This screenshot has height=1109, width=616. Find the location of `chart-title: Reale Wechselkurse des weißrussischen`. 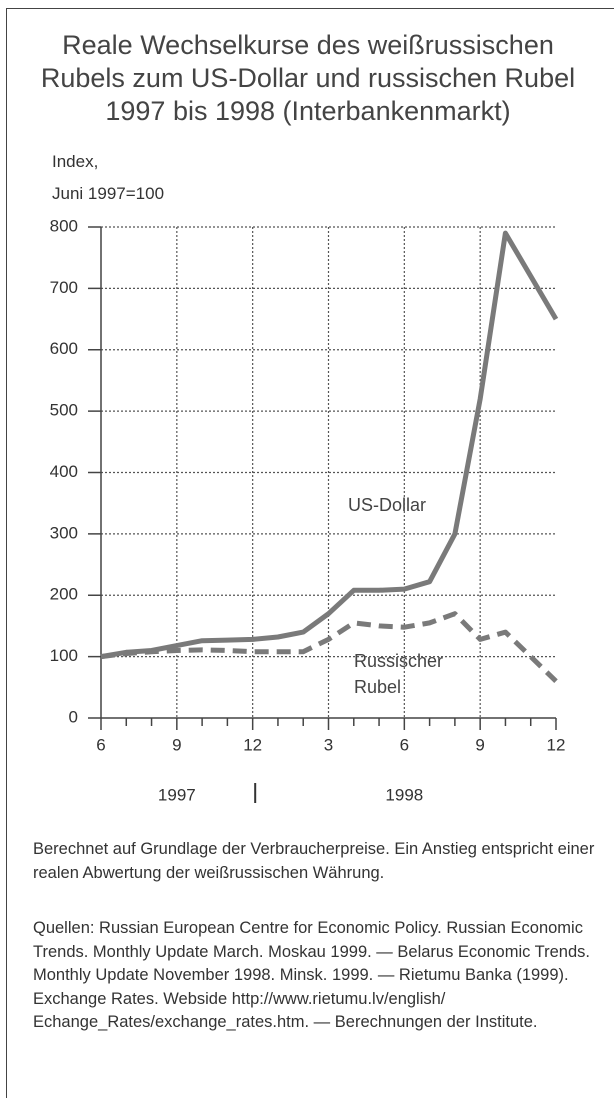

chart-title: Reale Wechselkurse des weißrussischen is located at coordinates (308, 45).